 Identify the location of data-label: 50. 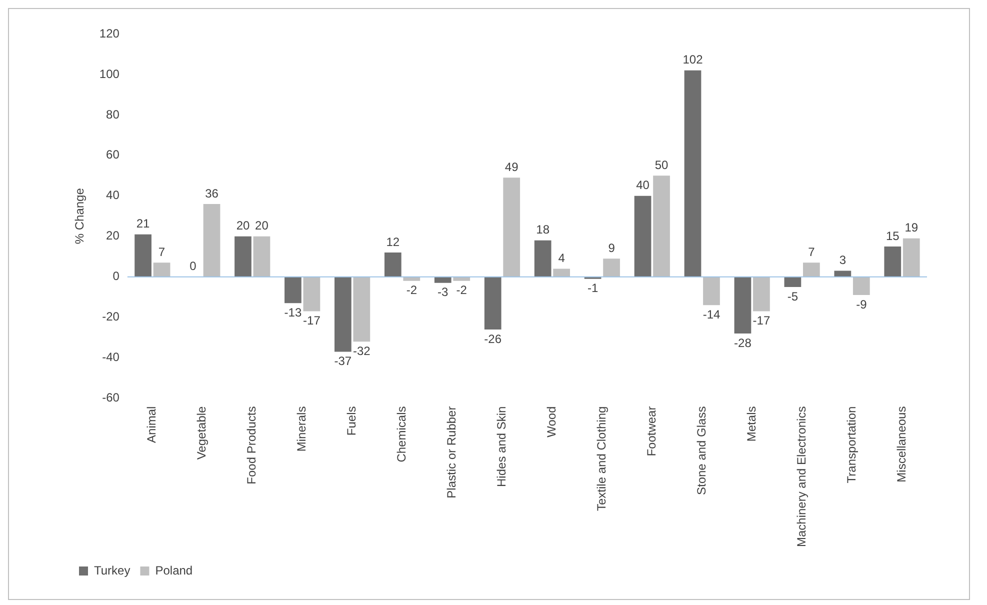
(661, 165).